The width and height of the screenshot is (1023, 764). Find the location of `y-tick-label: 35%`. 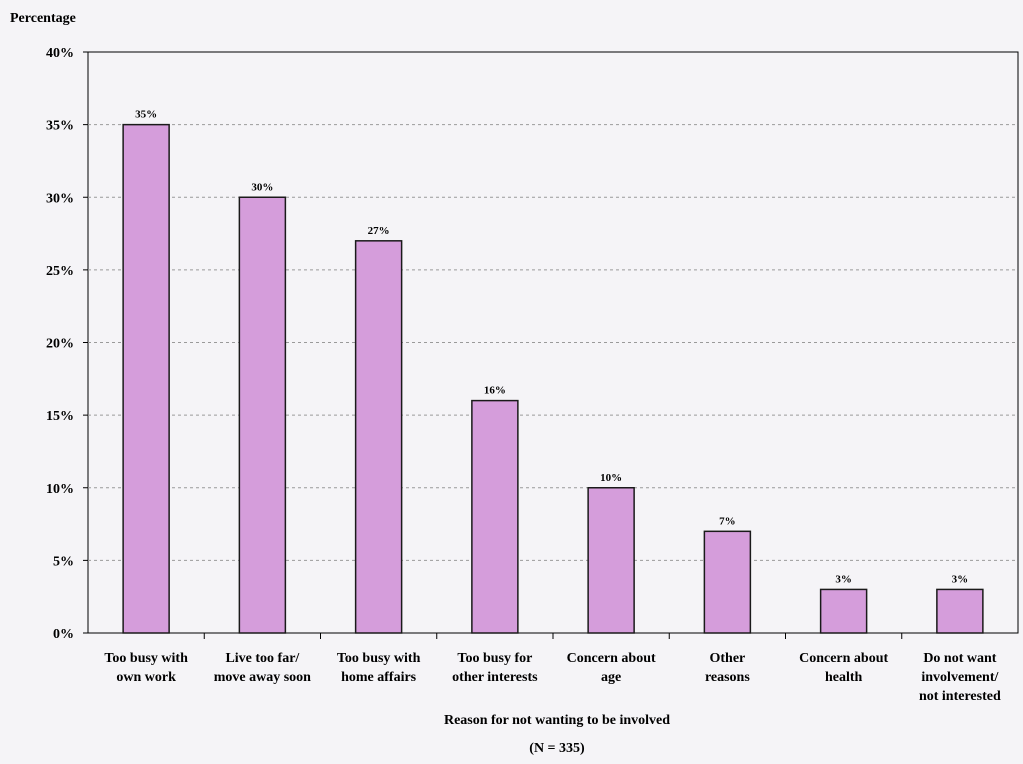

y-tick-label: 35% is located at coordinates (60, 126).